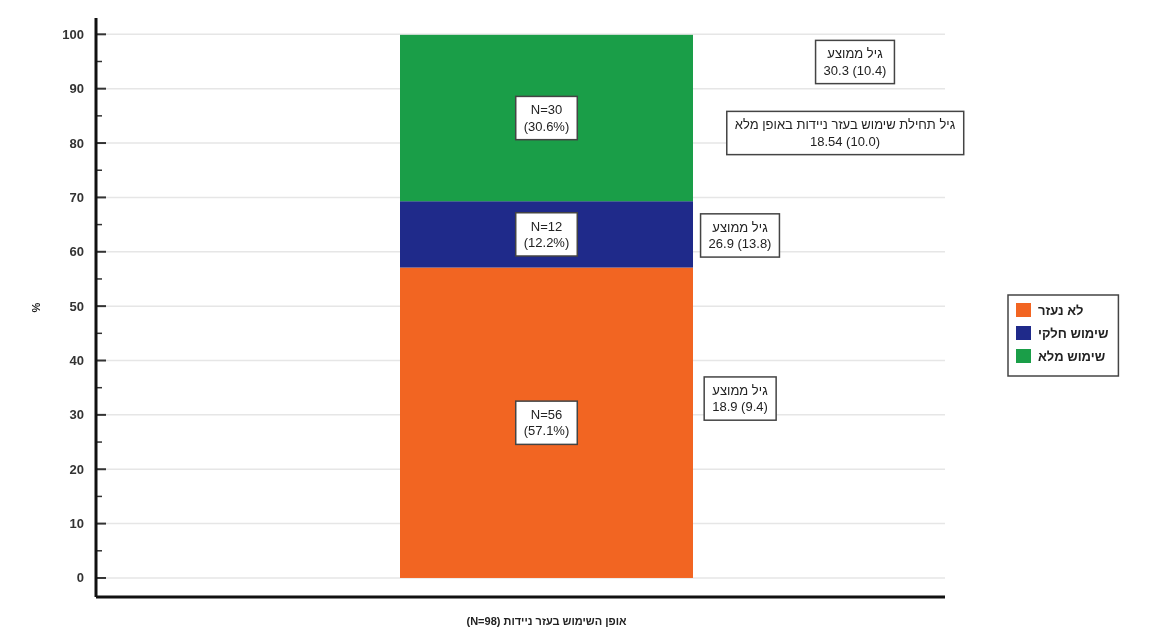  I want to click on data-label: N=56 (57.1%), so click(546, 423).